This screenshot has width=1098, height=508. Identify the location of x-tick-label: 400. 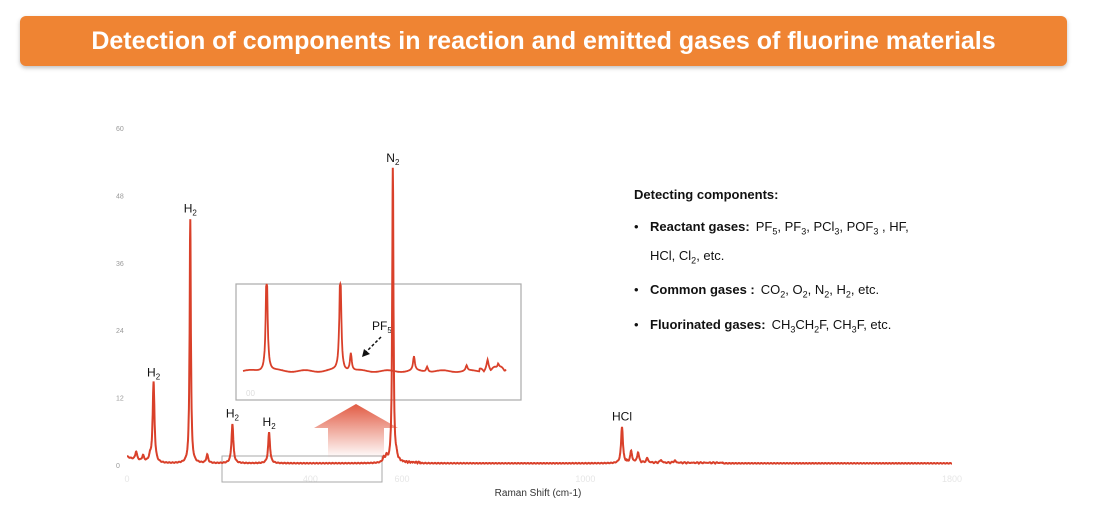
(310, 479).